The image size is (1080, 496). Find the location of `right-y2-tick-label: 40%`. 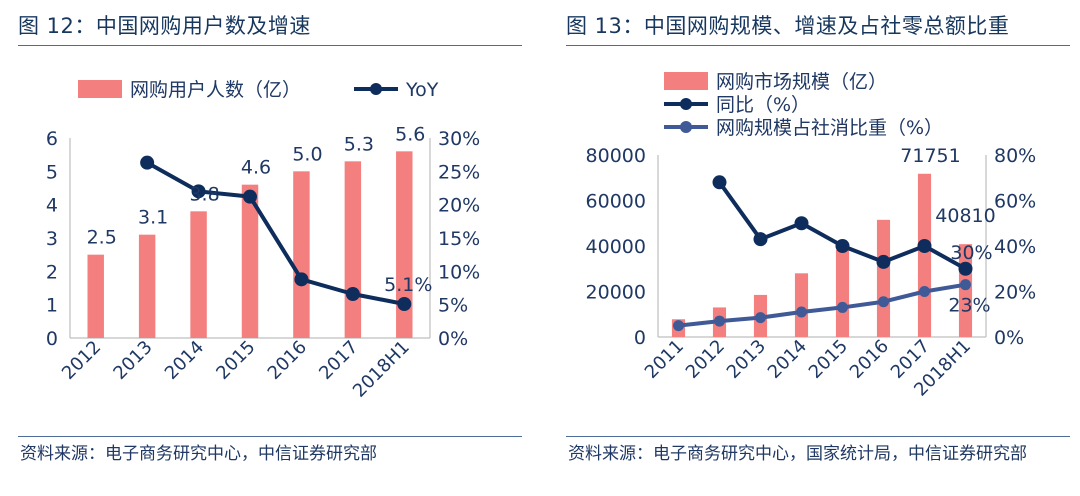

right-y2-tick-label: 40% is located at coordinates (1015, 247).